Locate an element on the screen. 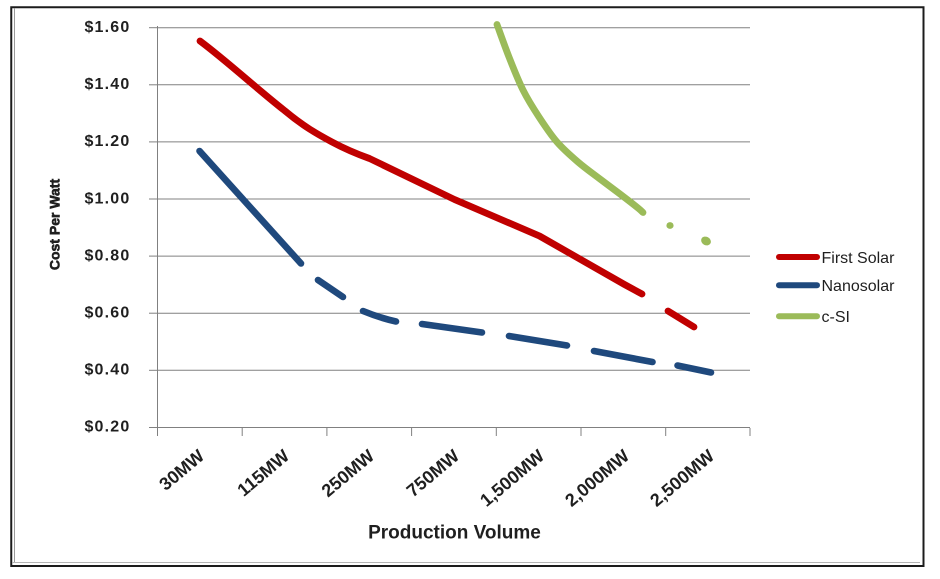 The image size is (940, 579). svg-text: Nanosolar is located at coordinates (859, 286).